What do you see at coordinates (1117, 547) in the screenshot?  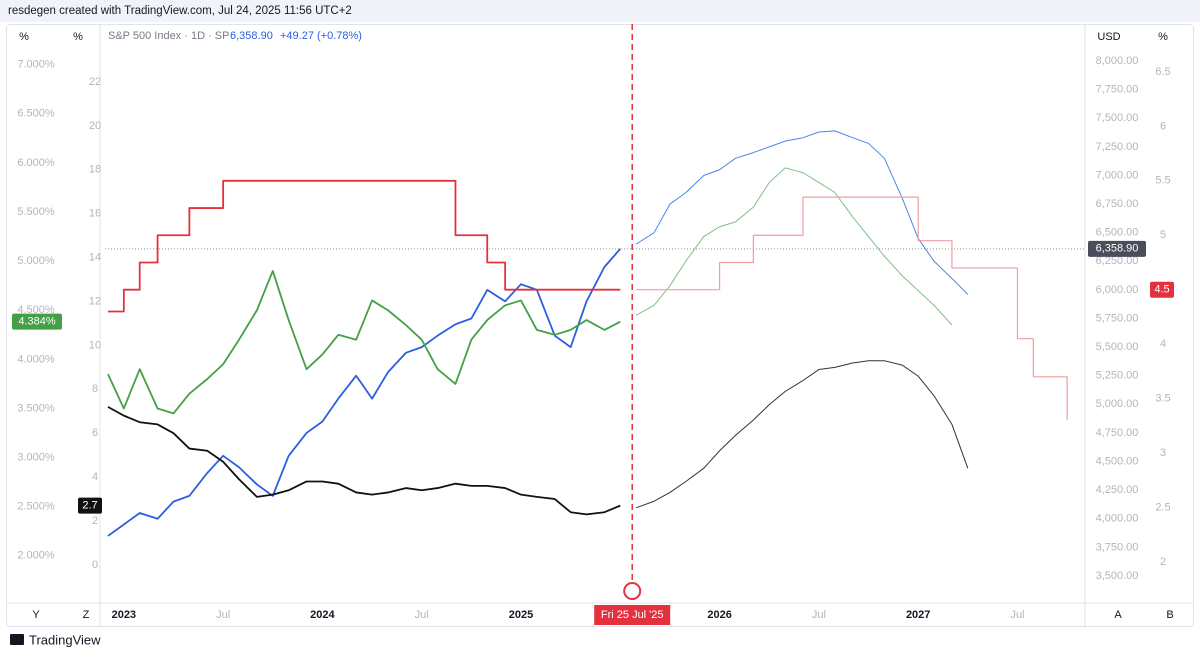 I see `y-tick-label: 3,750.00` at bounding box center [1117, 547].